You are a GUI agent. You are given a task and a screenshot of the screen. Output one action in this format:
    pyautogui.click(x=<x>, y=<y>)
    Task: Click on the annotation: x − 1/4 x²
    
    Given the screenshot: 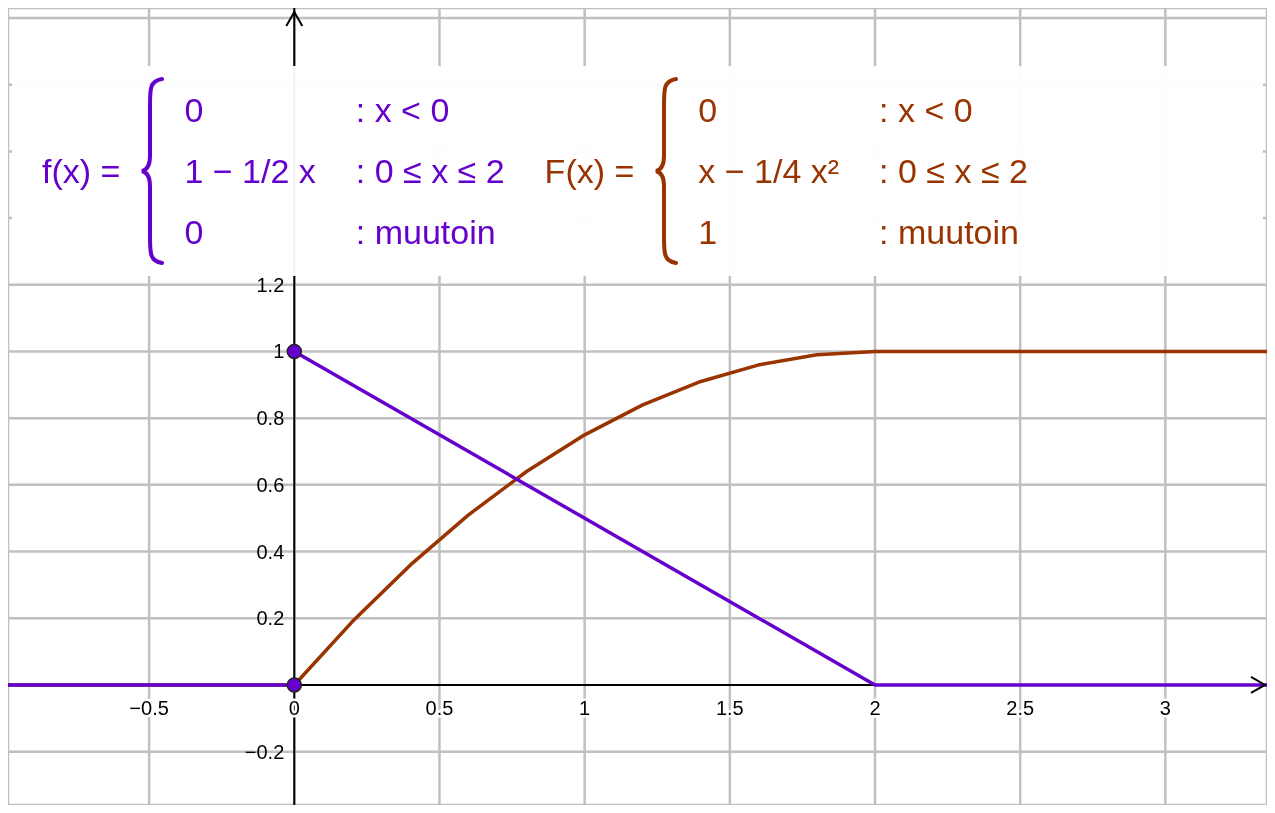 What is the action you would take?
    pyautogui.click(x=769, y=171)
    